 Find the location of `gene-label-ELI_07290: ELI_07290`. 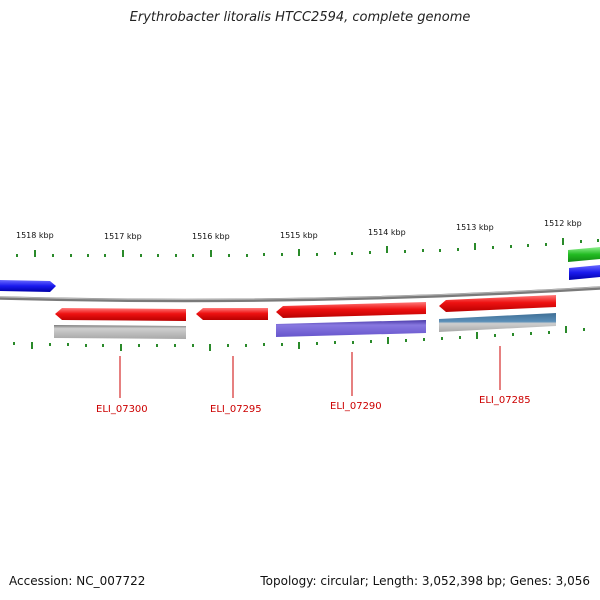

gene-label-ELI_07290: ELI_07290 is located at coordinates (356, 406).